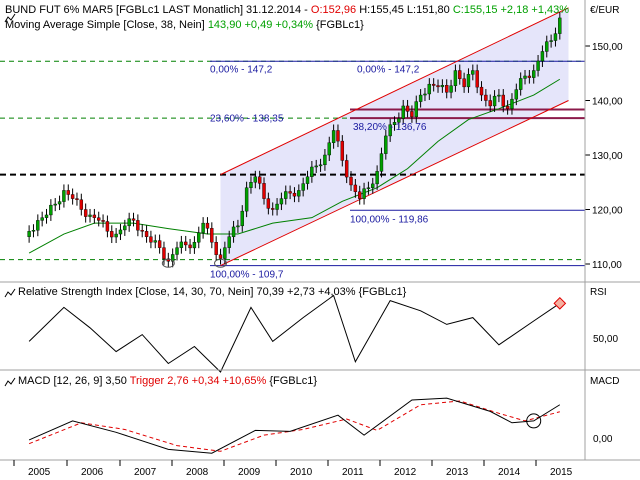  I want to click on line-chart-icon, so click(10, 293).